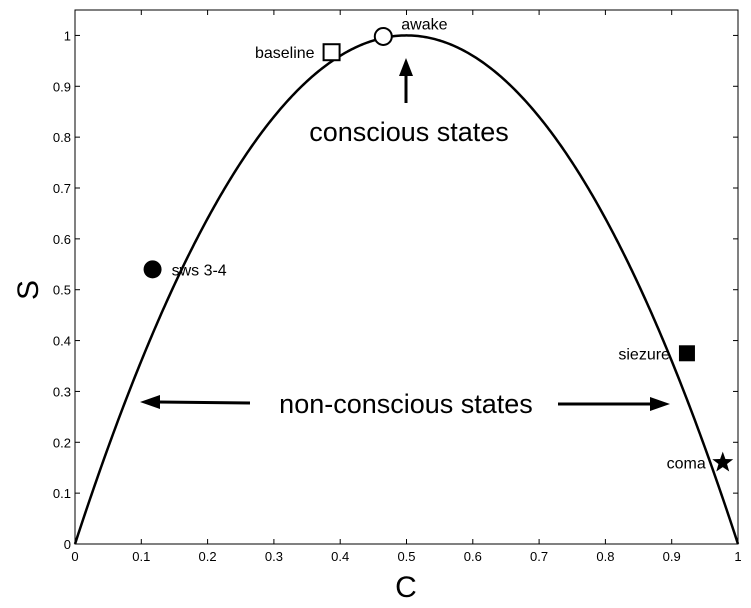  Describe the element at coordinates (28, 290) in the screenshot. I see `y-axis-label: S` at that location.